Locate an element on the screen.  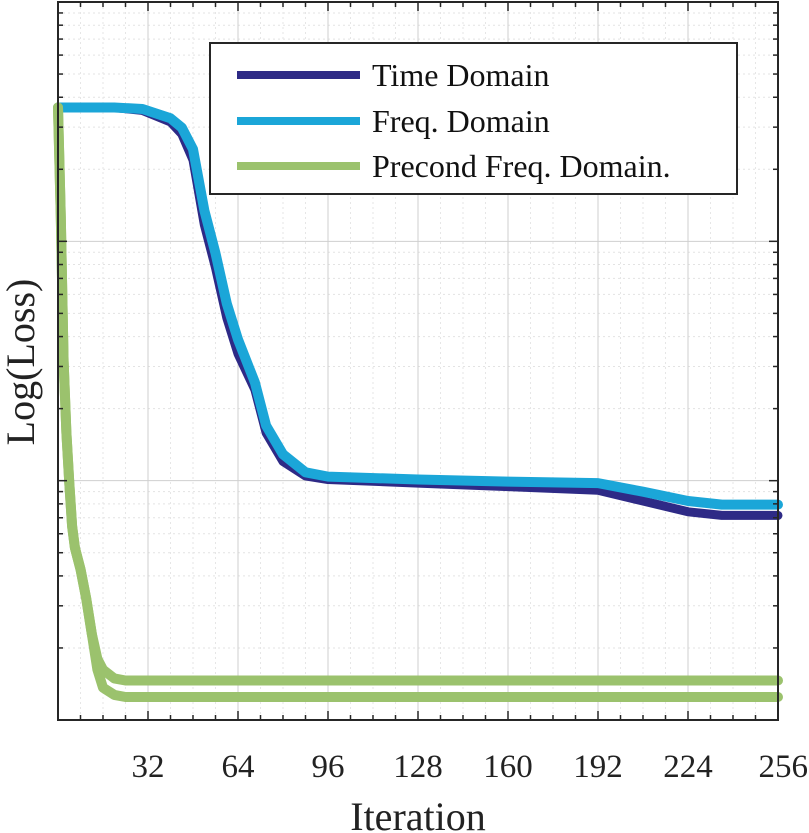
x-tick-labels: 32 64 96 128 160 192 224 256 is located at coordinates (470, 767).